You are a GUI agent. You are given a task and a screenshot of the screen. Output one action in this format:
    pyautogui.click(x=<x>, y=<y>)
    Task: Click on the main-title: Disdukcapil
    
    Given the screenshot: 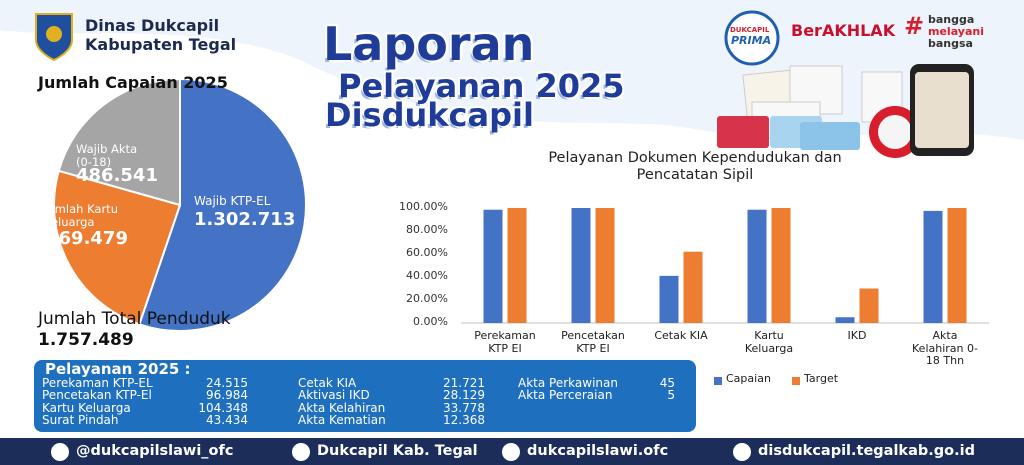 What is the action you would take?
    pyautogui.click(x=429, y=115)
    